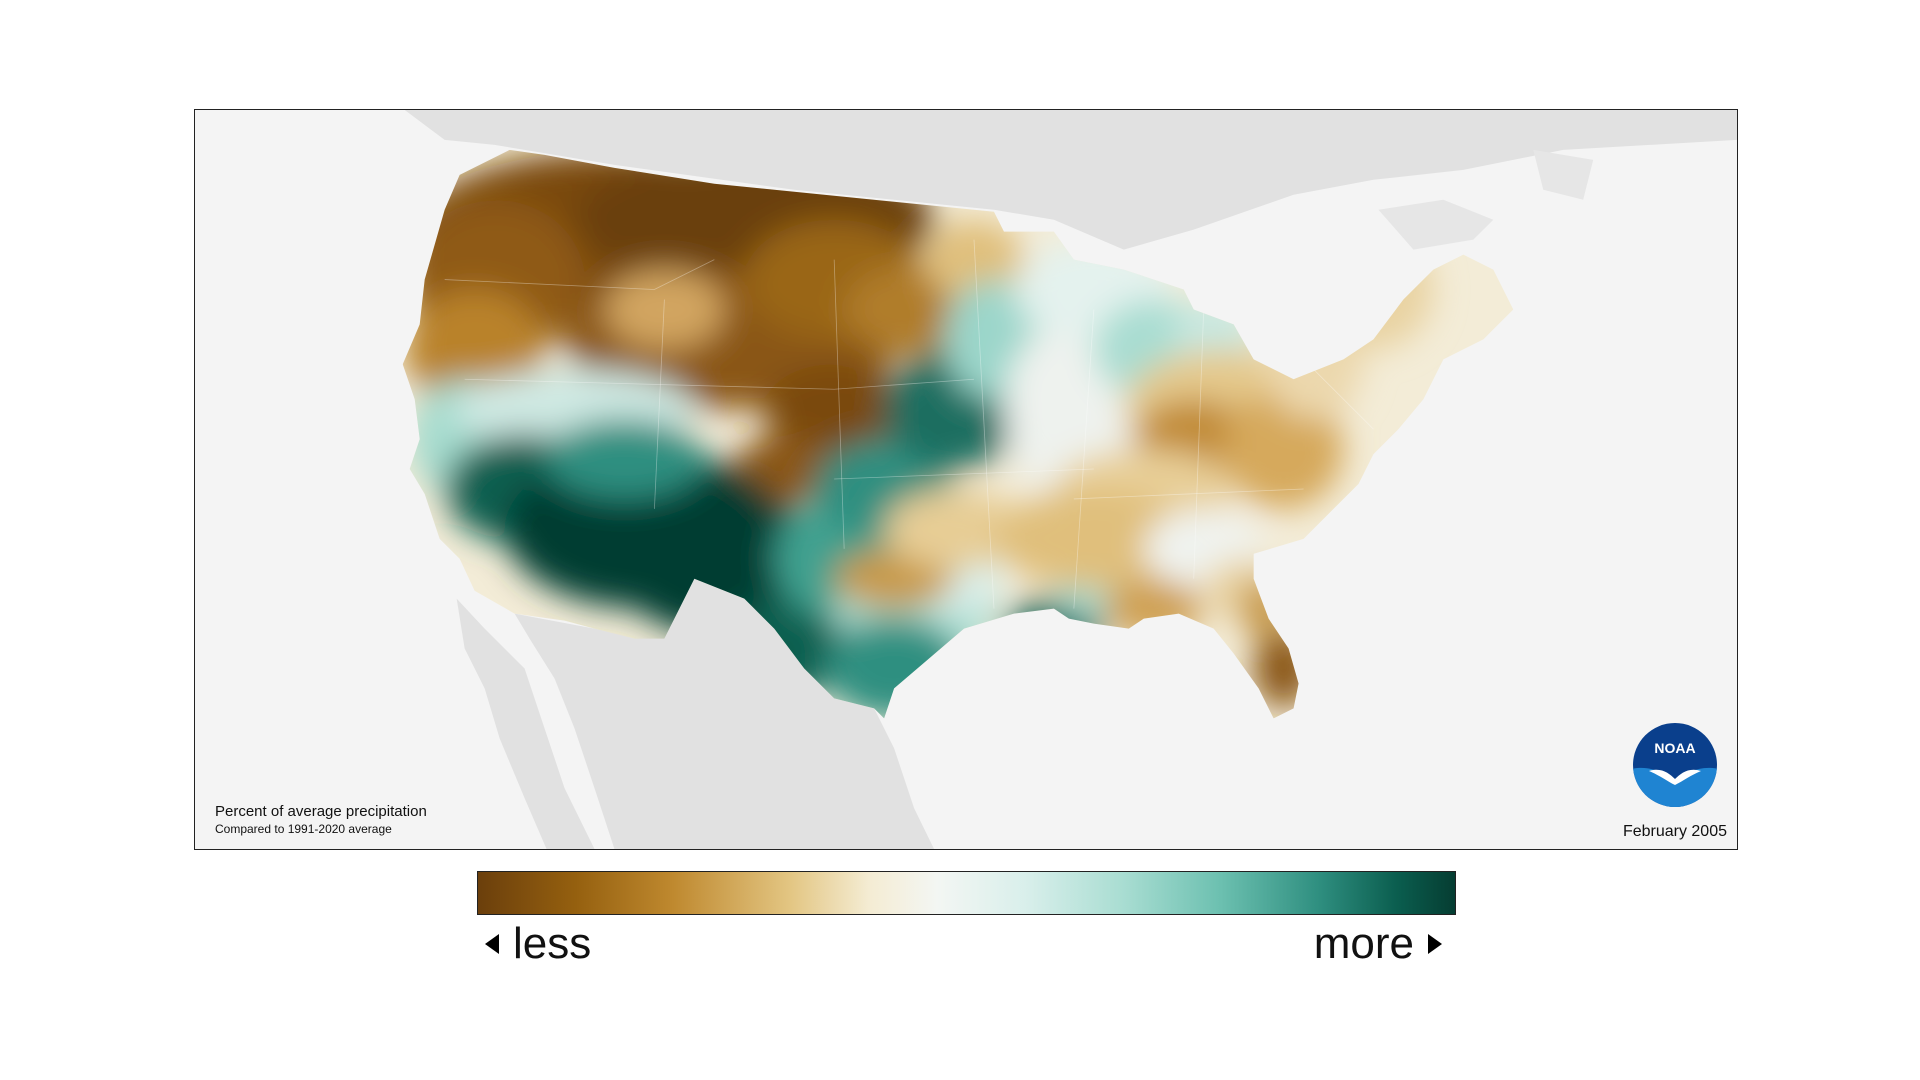 The width and height of the screenshot is (1920, 1080). I want to click on legend-colorbar, so click(966, 893).